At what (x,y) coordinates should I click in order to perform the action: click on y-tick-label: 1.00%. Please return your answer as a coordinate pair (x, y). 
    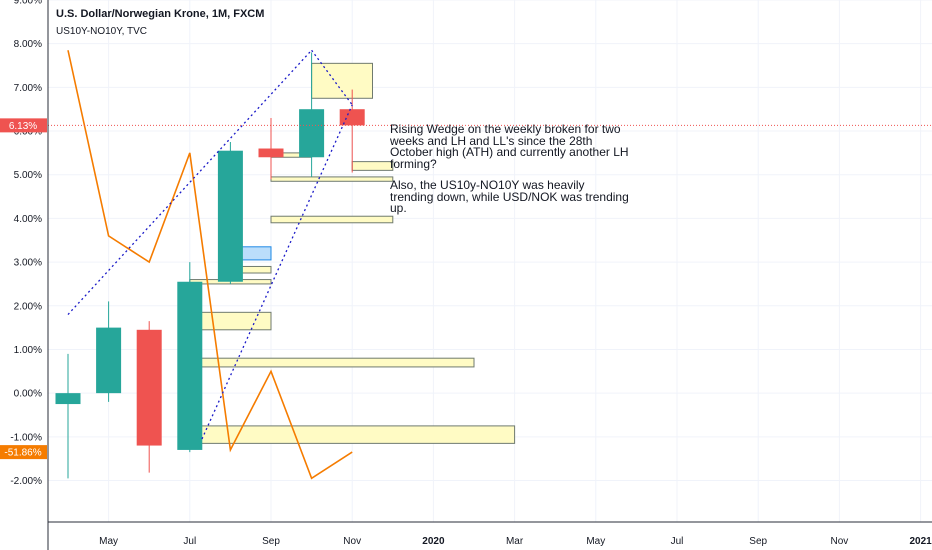
    Looking at the image, I should click on (28, 350).